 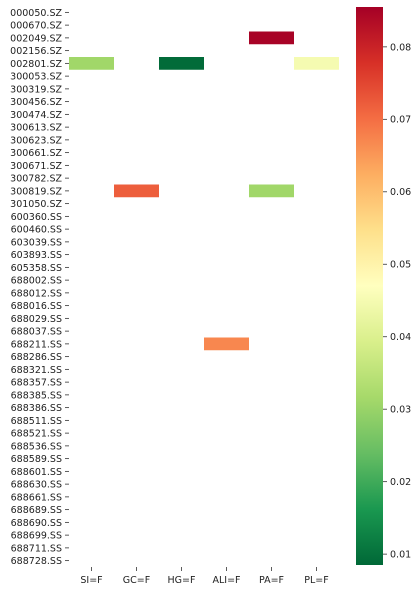 I want to click on column-labels: SI=F GC=F HG=F ALI=F PA=F PL=F, so click(x=204, y=576).